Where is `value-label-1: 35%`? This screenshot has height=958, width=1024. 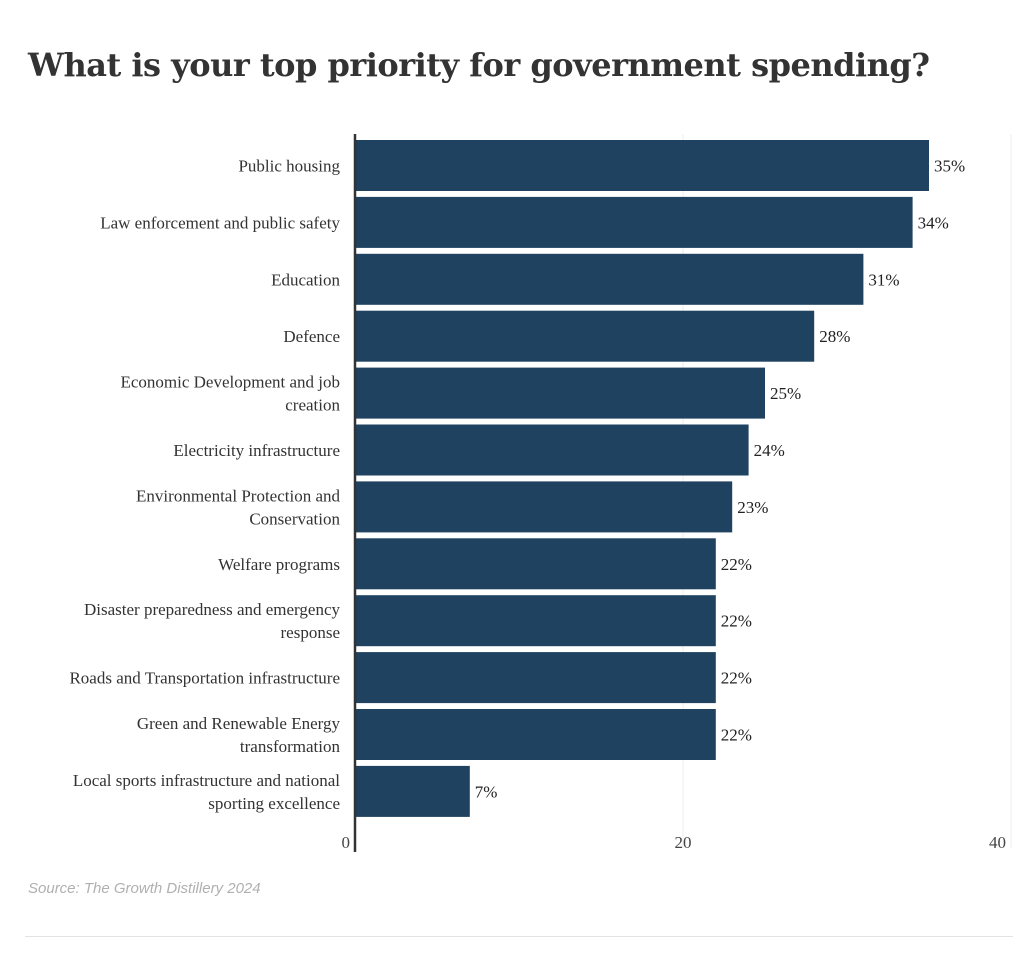 value-label-1: 35% is located at coordinates (949, 166).